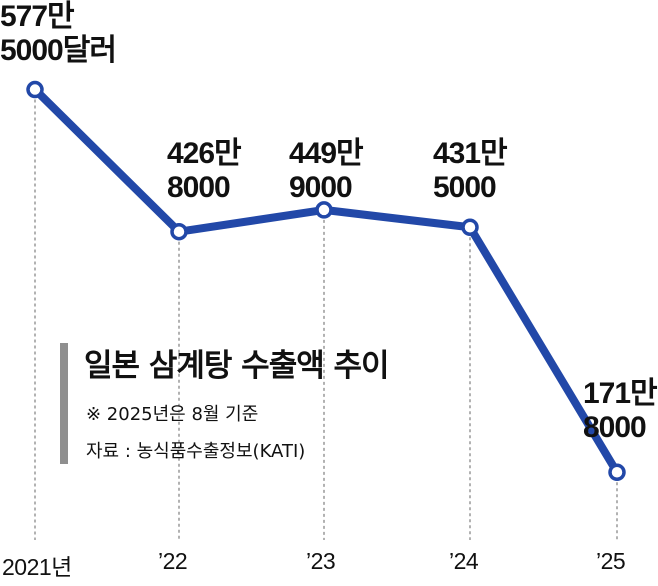 The width and height of the screenshot is (658, 586). I want to click on data-label-2: 449만 9000, so click(326, 170).